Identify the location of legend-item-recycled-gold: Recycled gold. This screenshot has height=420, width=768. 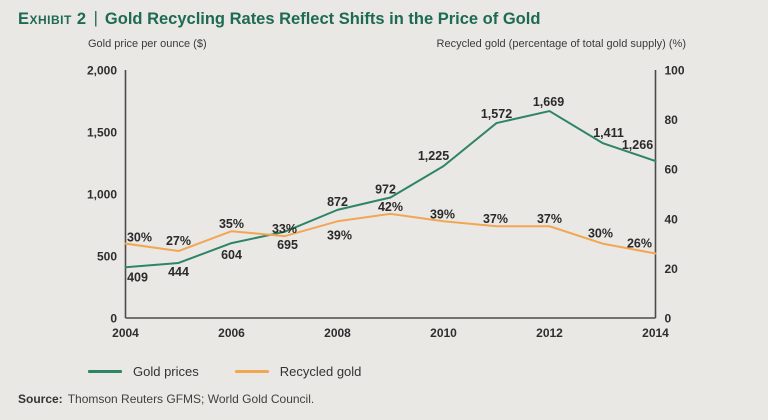
(298, 371).